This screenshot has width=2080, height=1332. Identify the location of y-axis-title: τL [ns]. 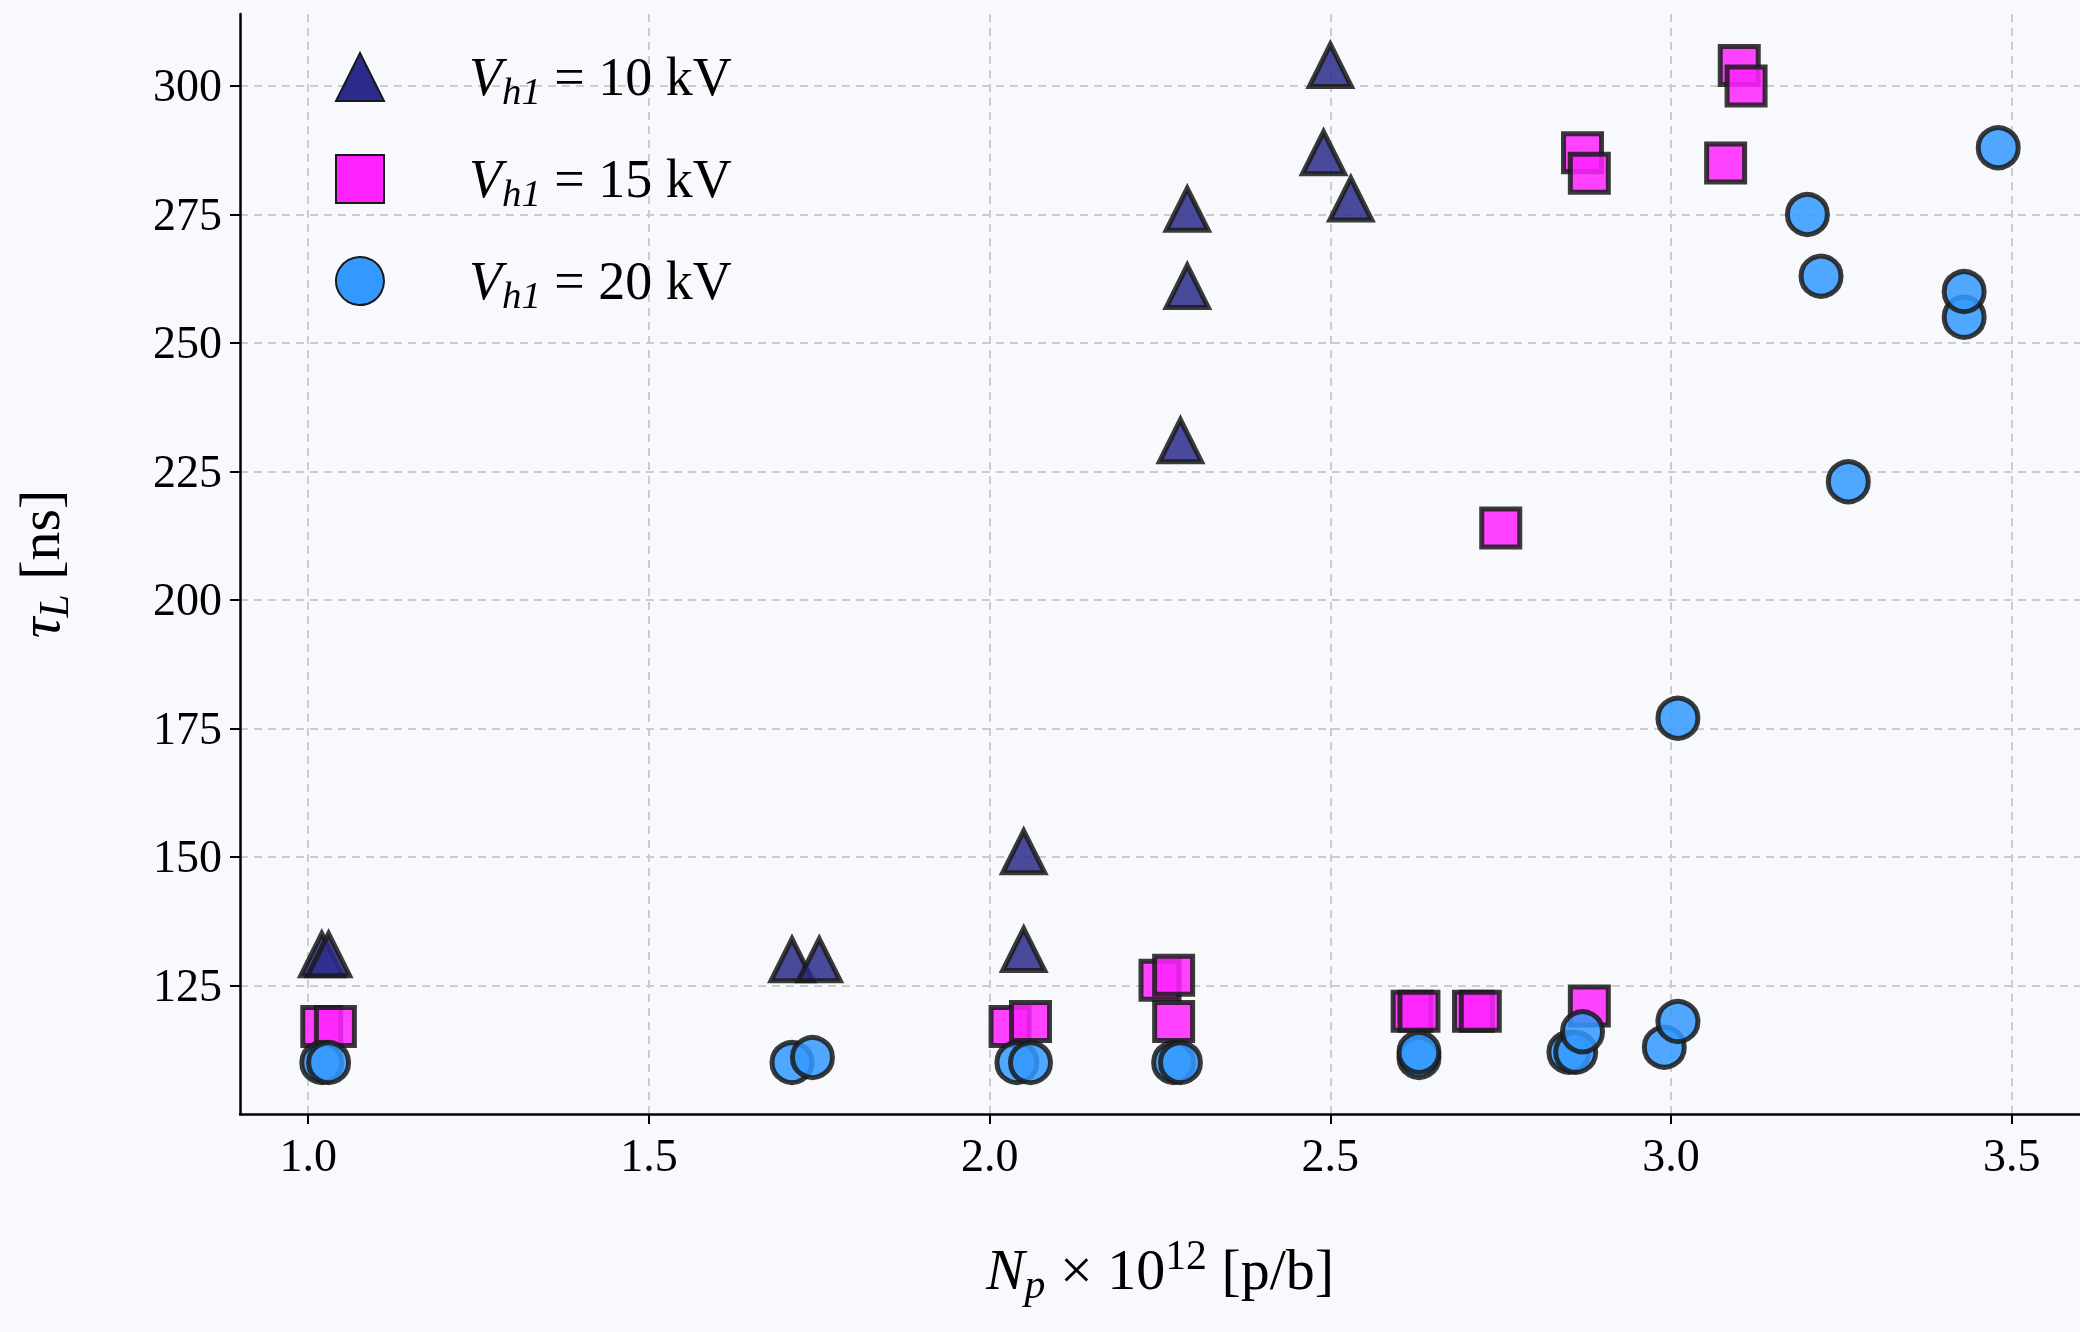
(42, 564).